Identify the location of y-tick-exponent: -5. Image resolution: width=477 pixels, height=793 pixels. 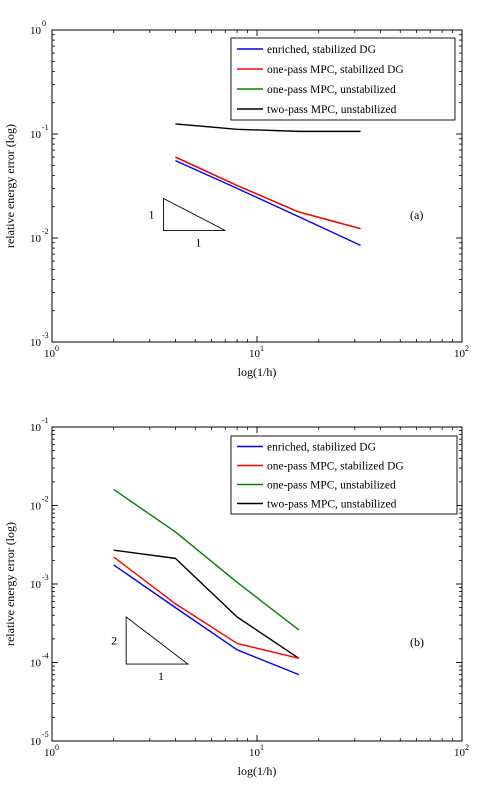
(45, 734).